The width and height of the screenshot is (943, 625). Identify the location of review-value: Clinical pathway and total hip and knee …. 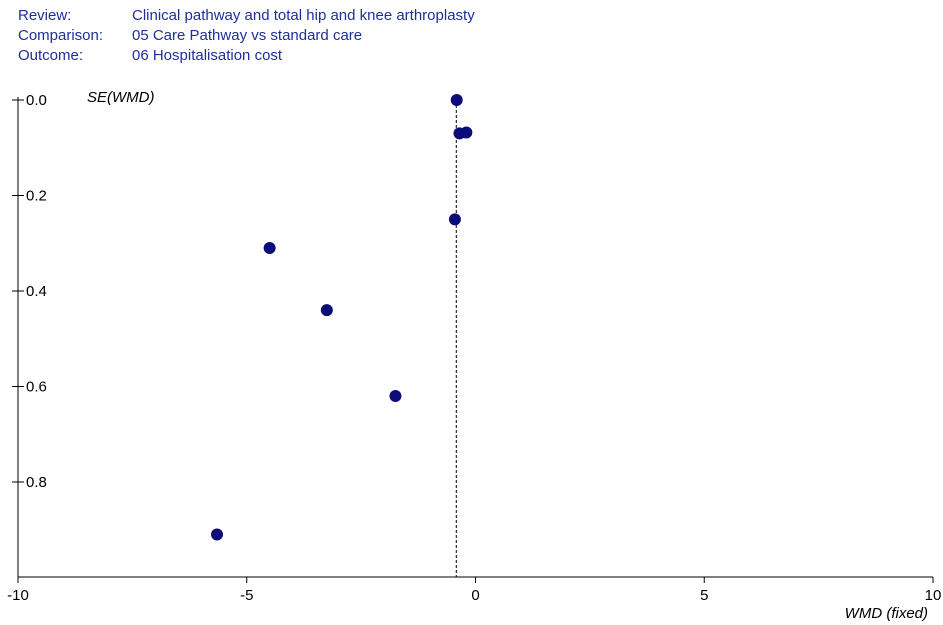
(303, 15).